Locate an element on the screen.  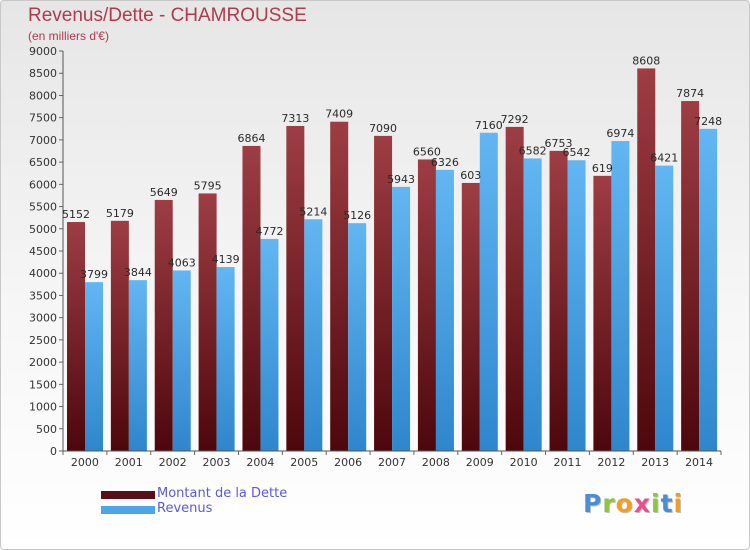
y-tick-label: 7000 is located at coordinates (43, 140).